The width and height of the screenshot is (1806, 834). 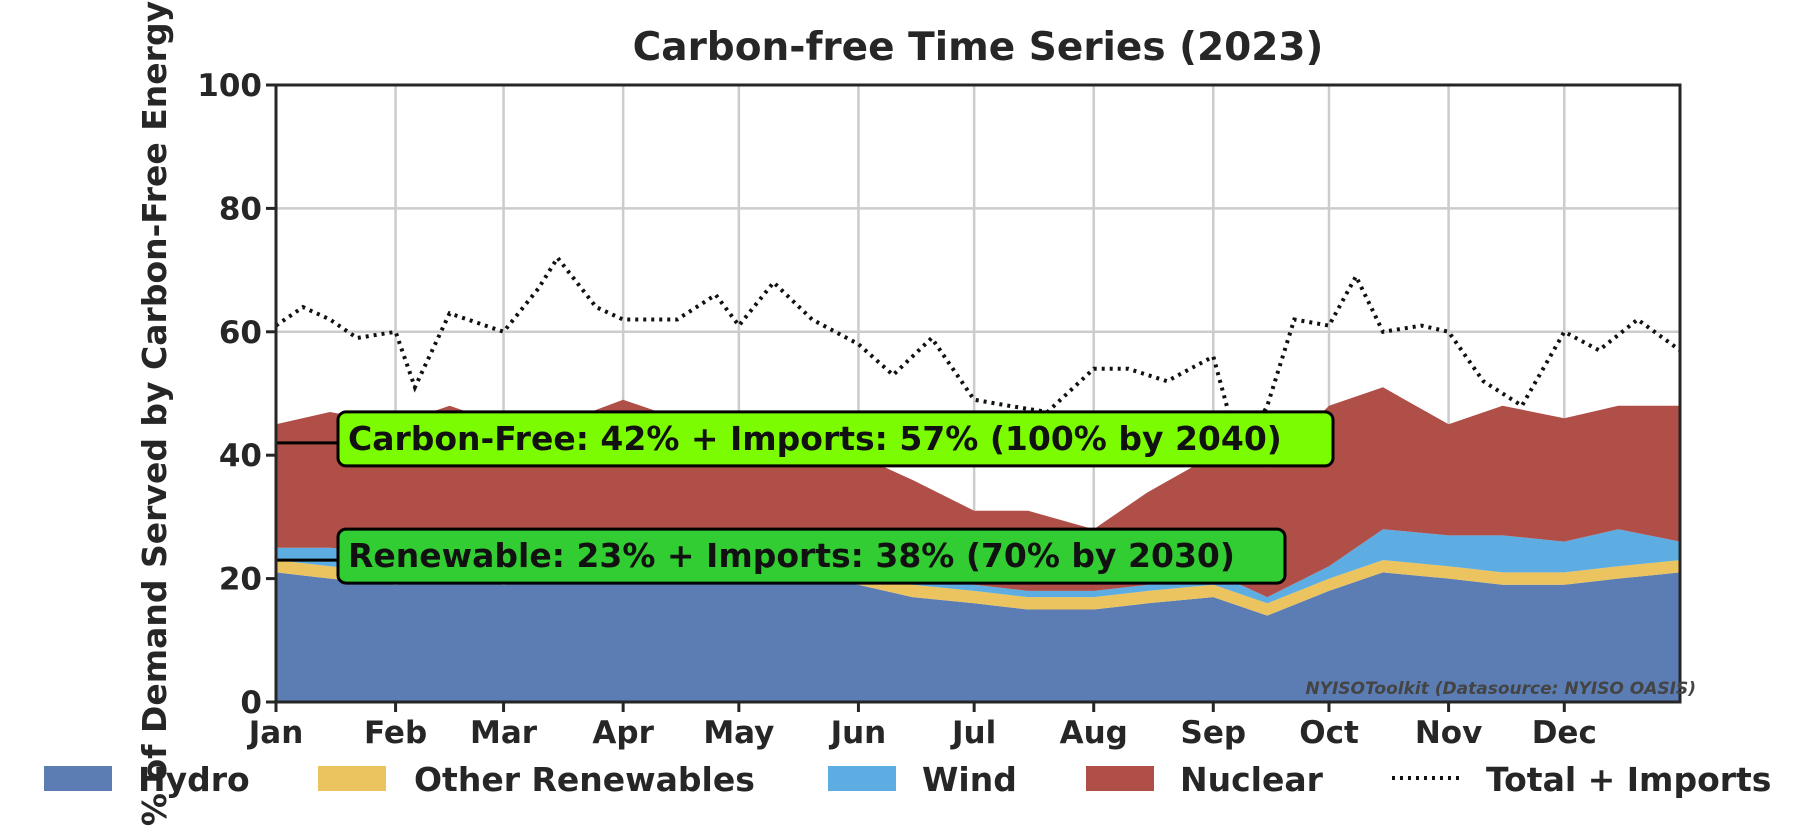 What do you see at coordinates (738, 733) in the screenshot?
I see `x-tick-label: May` at bounding box center [738, 733].